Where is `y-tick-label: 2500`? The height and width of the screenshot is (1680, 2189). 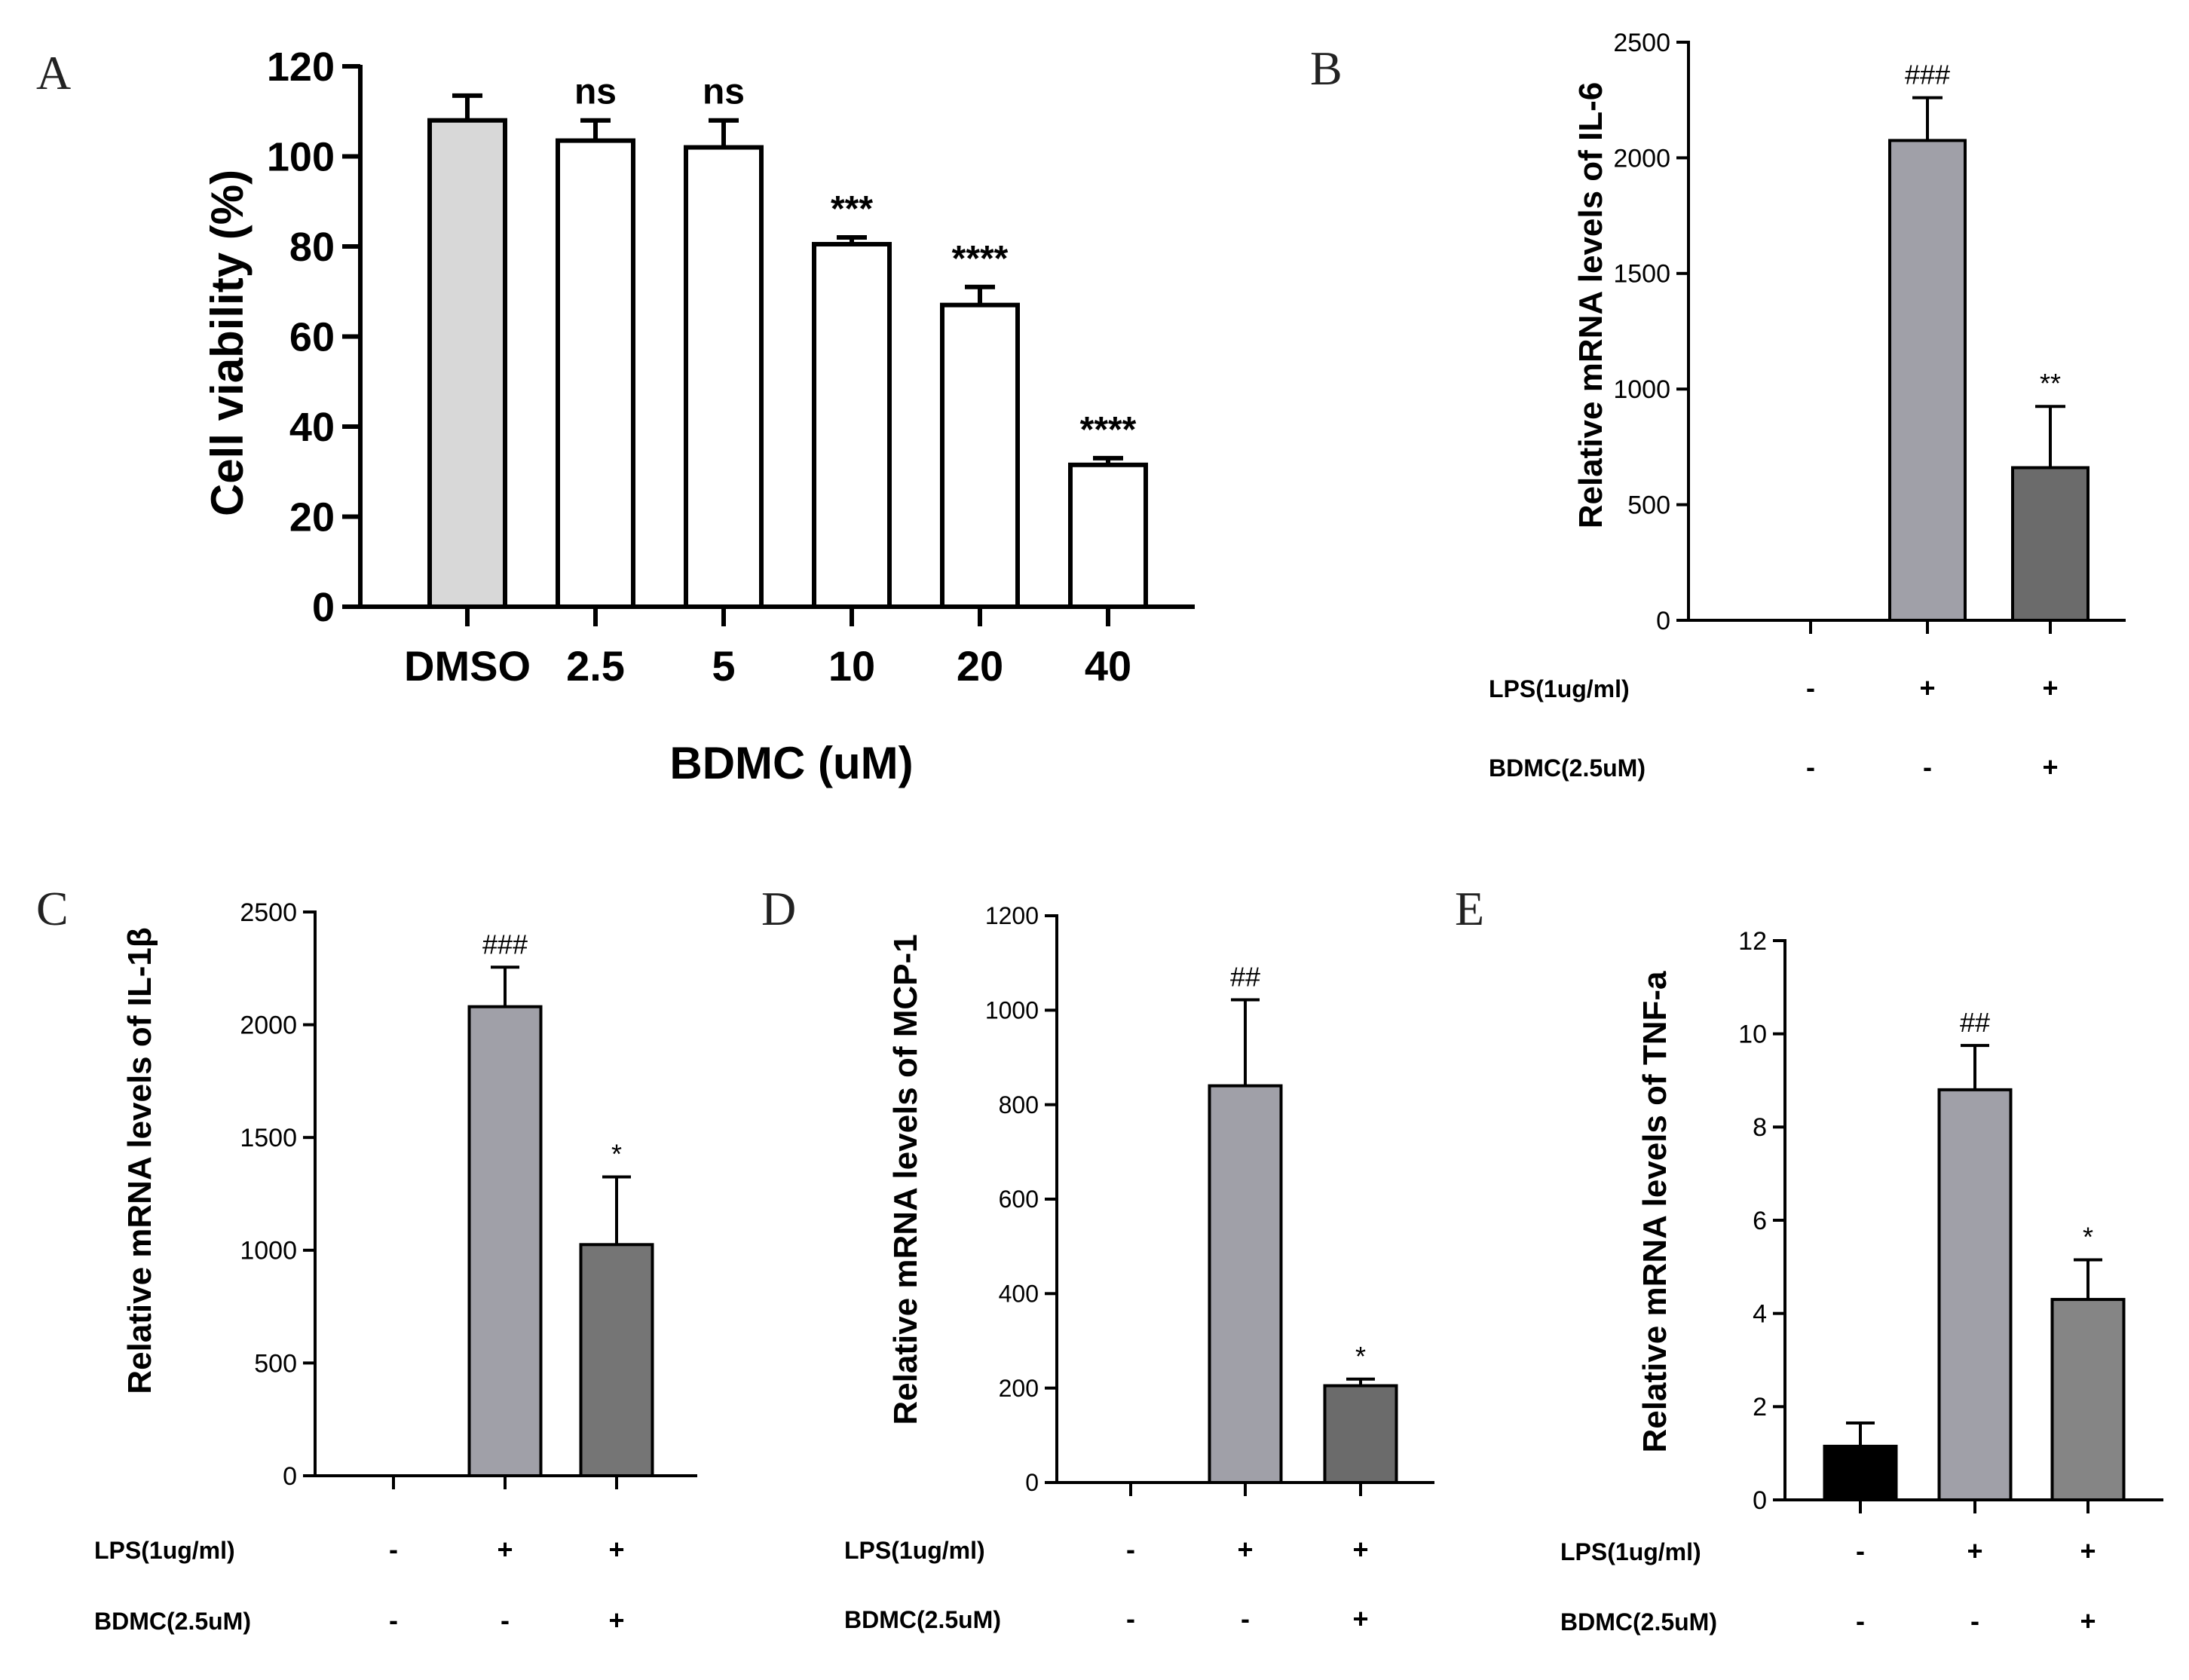
y-tick-label: 2500 is located at coordinates (1641, 43).